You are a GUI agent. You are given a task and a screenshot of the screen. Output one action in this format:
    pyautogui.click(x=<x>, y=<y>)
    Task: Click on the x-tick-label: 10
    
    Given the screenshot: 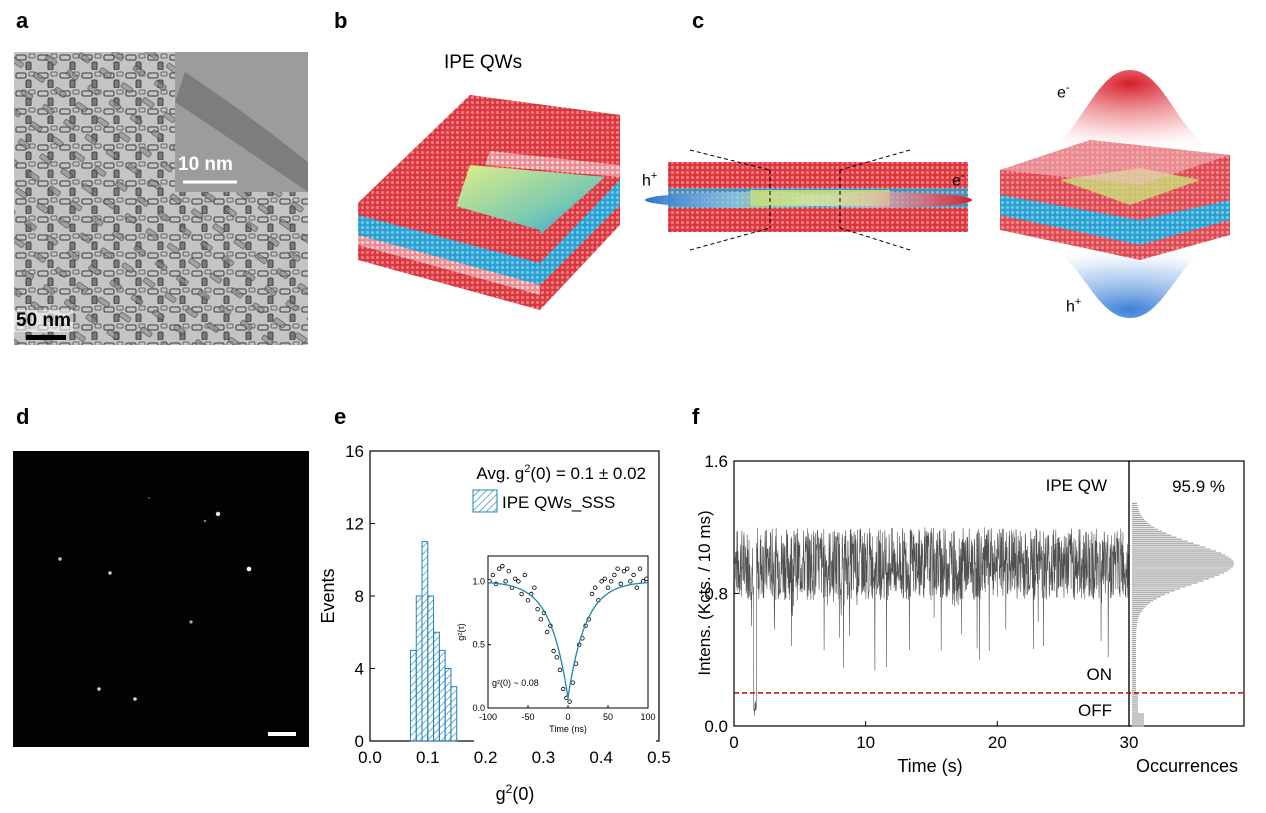 What is the action you would take?
    pyautogui.click(x=865, y=742)
    